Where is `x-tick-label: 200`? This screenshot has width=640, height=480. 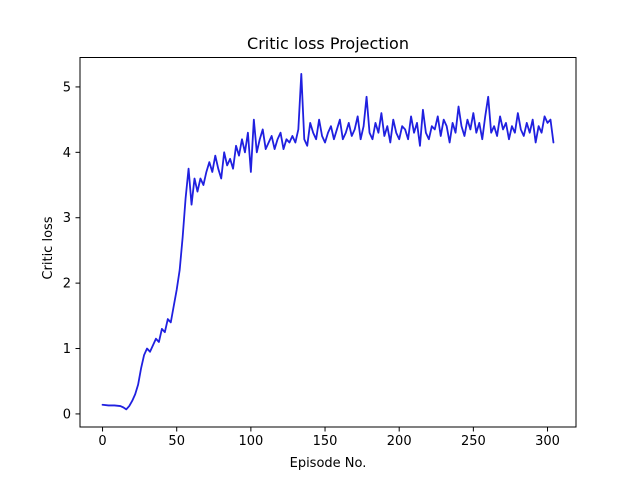 x-tick-label: 200 is located at coordinates (399, 441).